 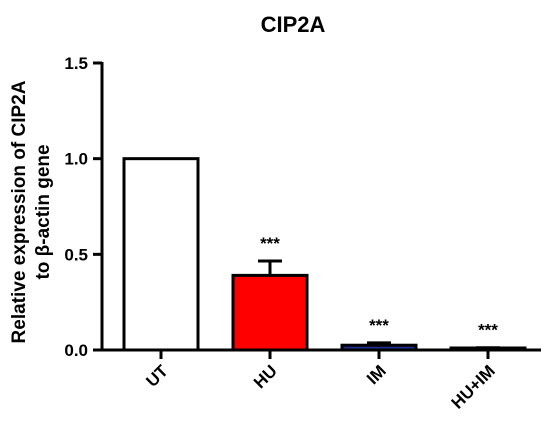 What do you see at coordinates (265, 376) in the screenshot?
I see `x-tick-label: HU` at bounding box center [265, 376].